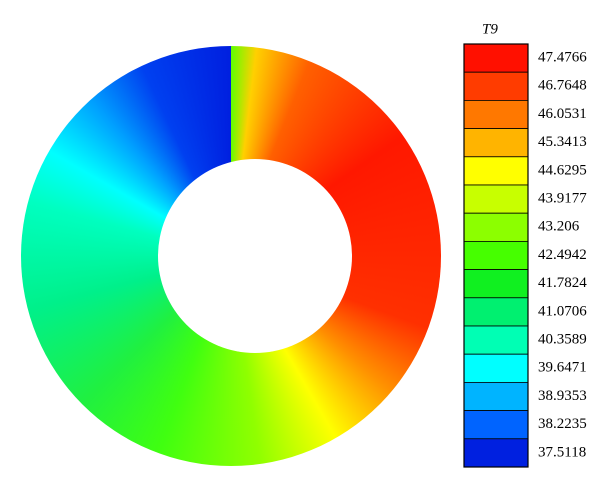 This screenshot has width=600, height=492. What do you see at coordinates (562, 199) in the screenshot?
I see `legend-label: 43.9177` at bounding box center [562, 199].